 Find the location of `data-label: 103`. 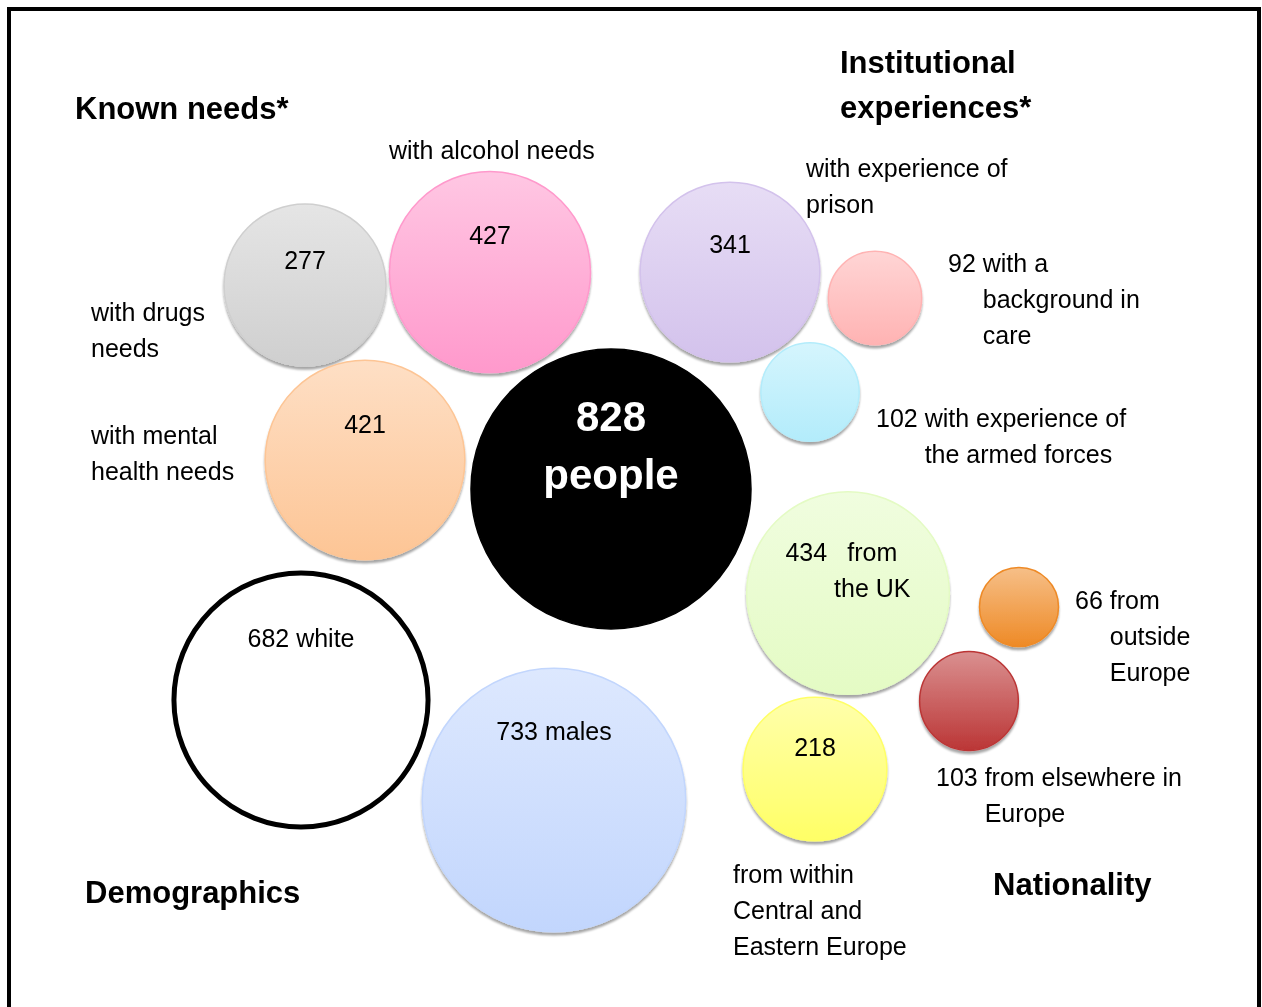

data-label: 103 is located at coordinates (957, 776).